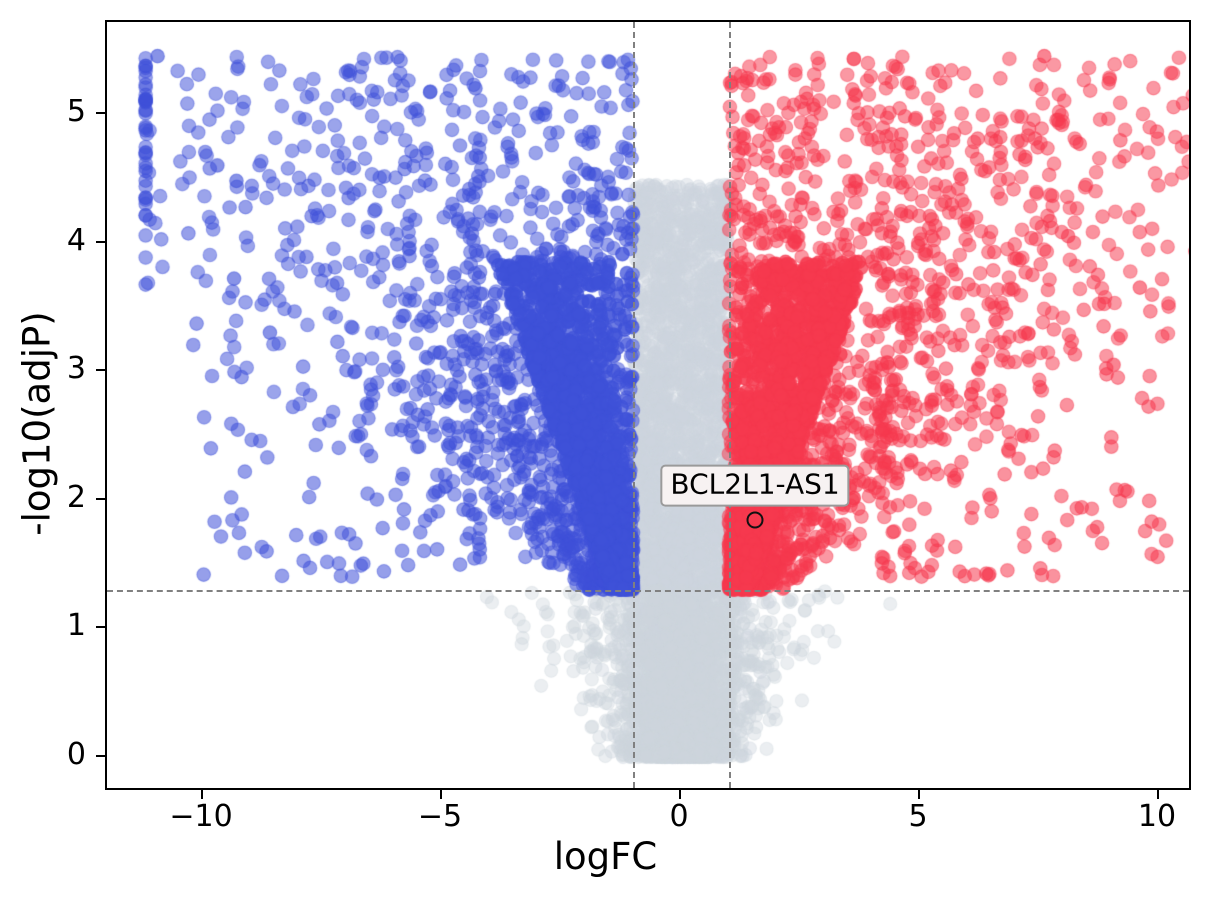 The image size is (1211, 906). Describe the element at coordinates (918, 816) in the screenshot. I see `x-tick-label: 5` at that location.